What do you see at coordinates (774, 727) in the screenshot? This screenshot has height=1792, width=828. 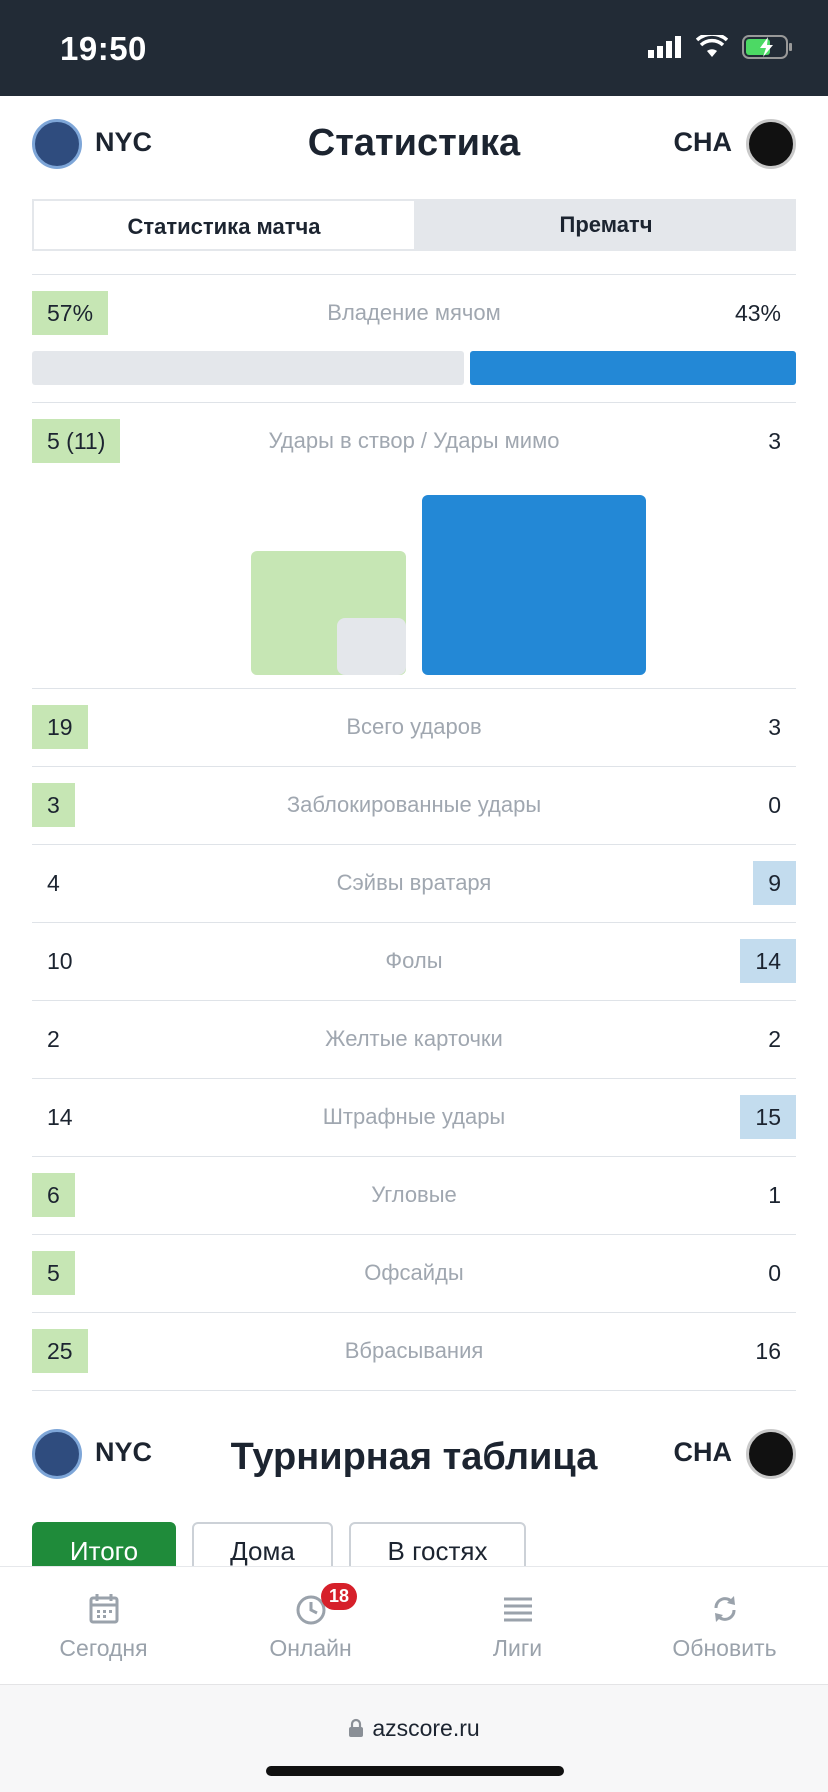 I see `stat-away-value: 3` at bounding box center [774, 727].